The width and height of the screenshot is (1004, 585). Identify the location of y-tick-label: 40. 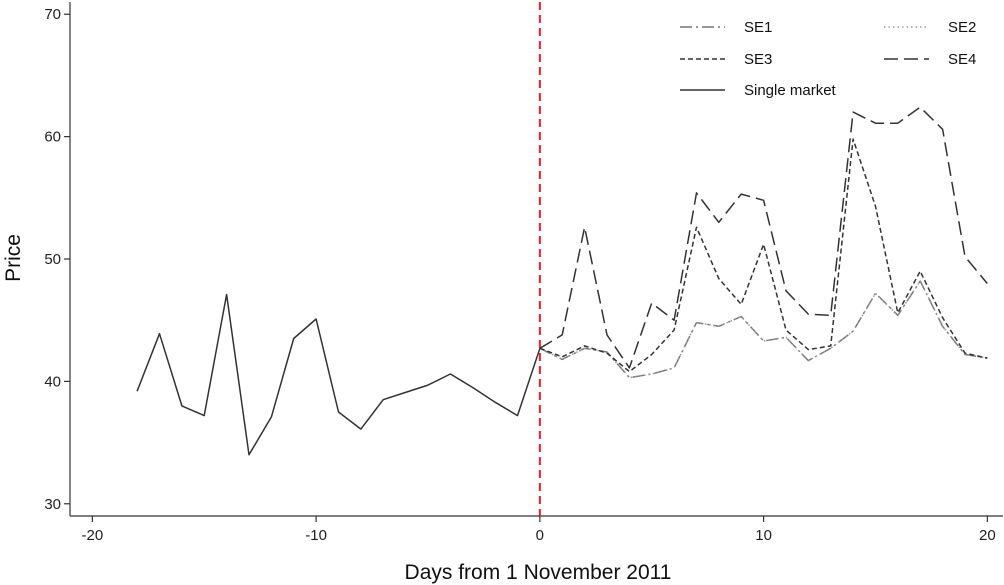
(52, 381).